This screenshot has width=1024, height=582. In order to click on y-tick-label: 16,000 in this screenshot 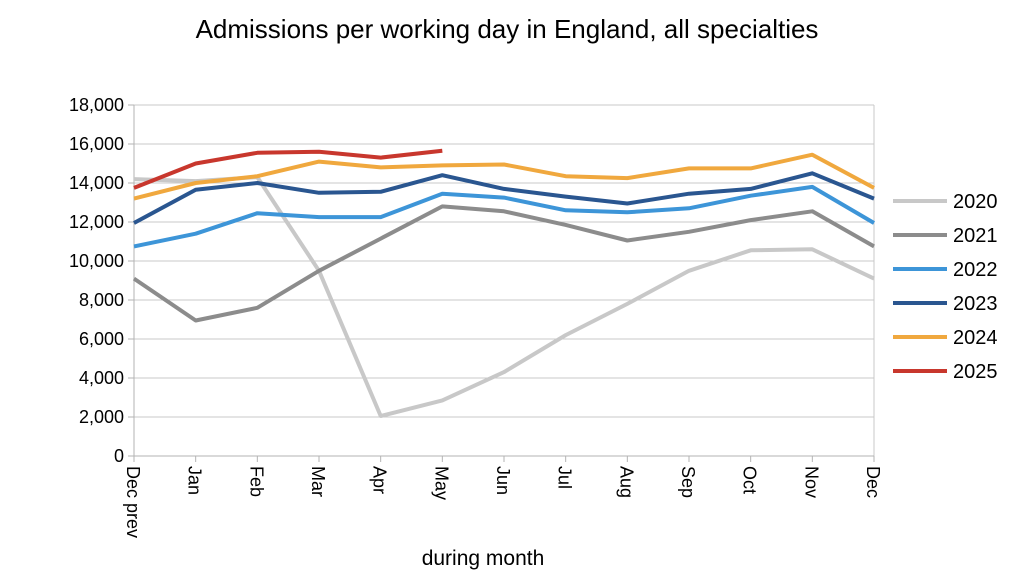, I will do `click(96, 144)`.